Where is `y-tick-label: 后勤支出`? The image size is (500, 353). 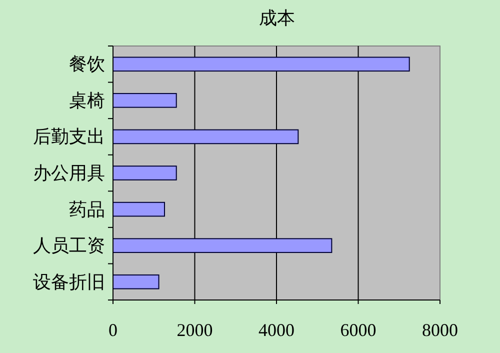 y-tick-label: 后勤支出 is located at coordinates (69, 136).